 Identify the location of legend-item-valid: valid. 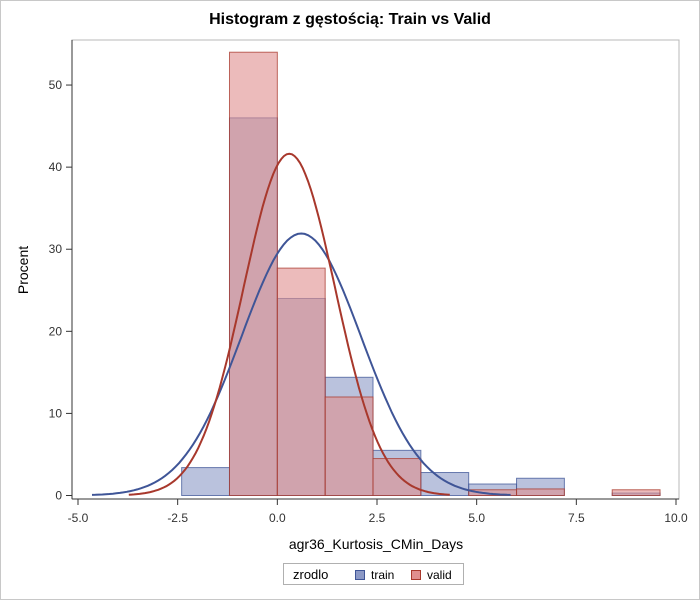
(431, 575).